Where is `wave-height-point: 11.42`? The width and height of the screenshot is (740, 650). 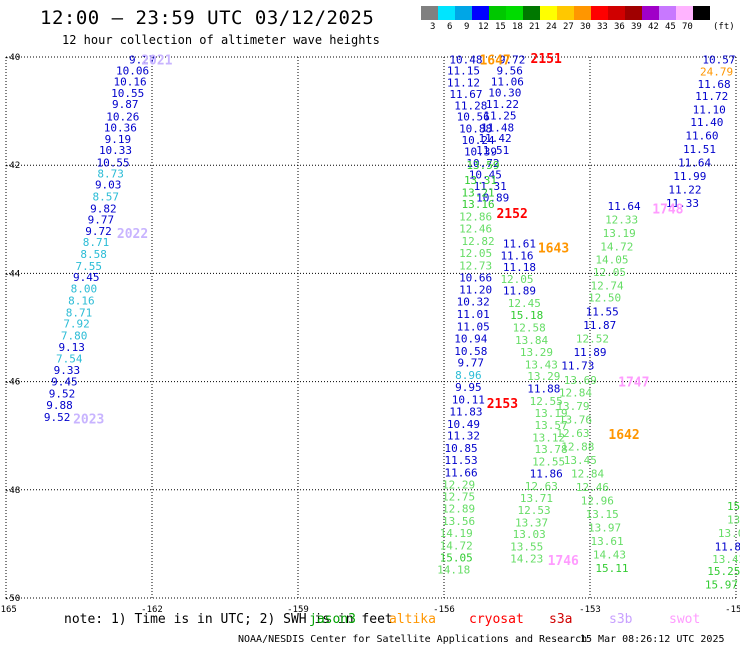
wave-height-point: 11.42 is located at coordinates (495, 138).